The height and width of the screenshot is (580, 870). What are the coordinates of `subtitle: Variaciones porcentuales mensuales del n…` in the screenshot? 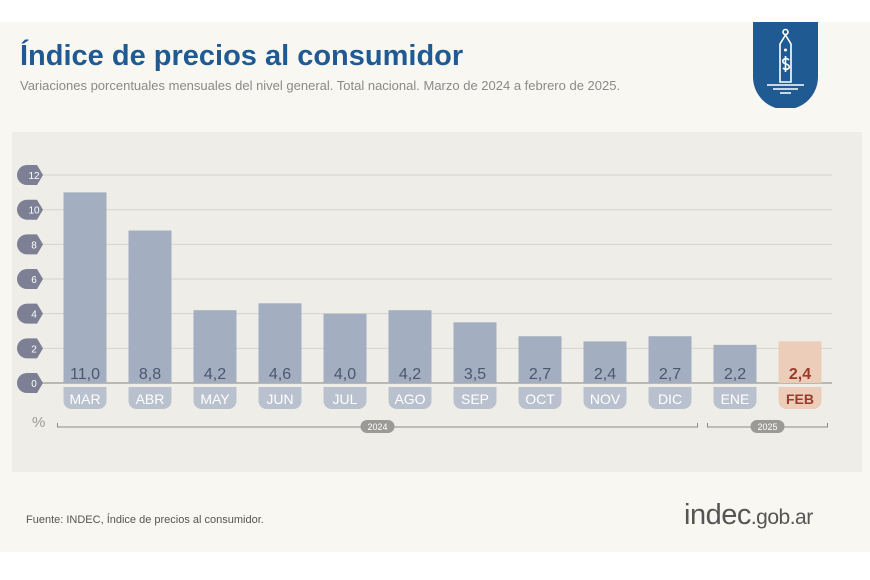 It's located at (320, 85).